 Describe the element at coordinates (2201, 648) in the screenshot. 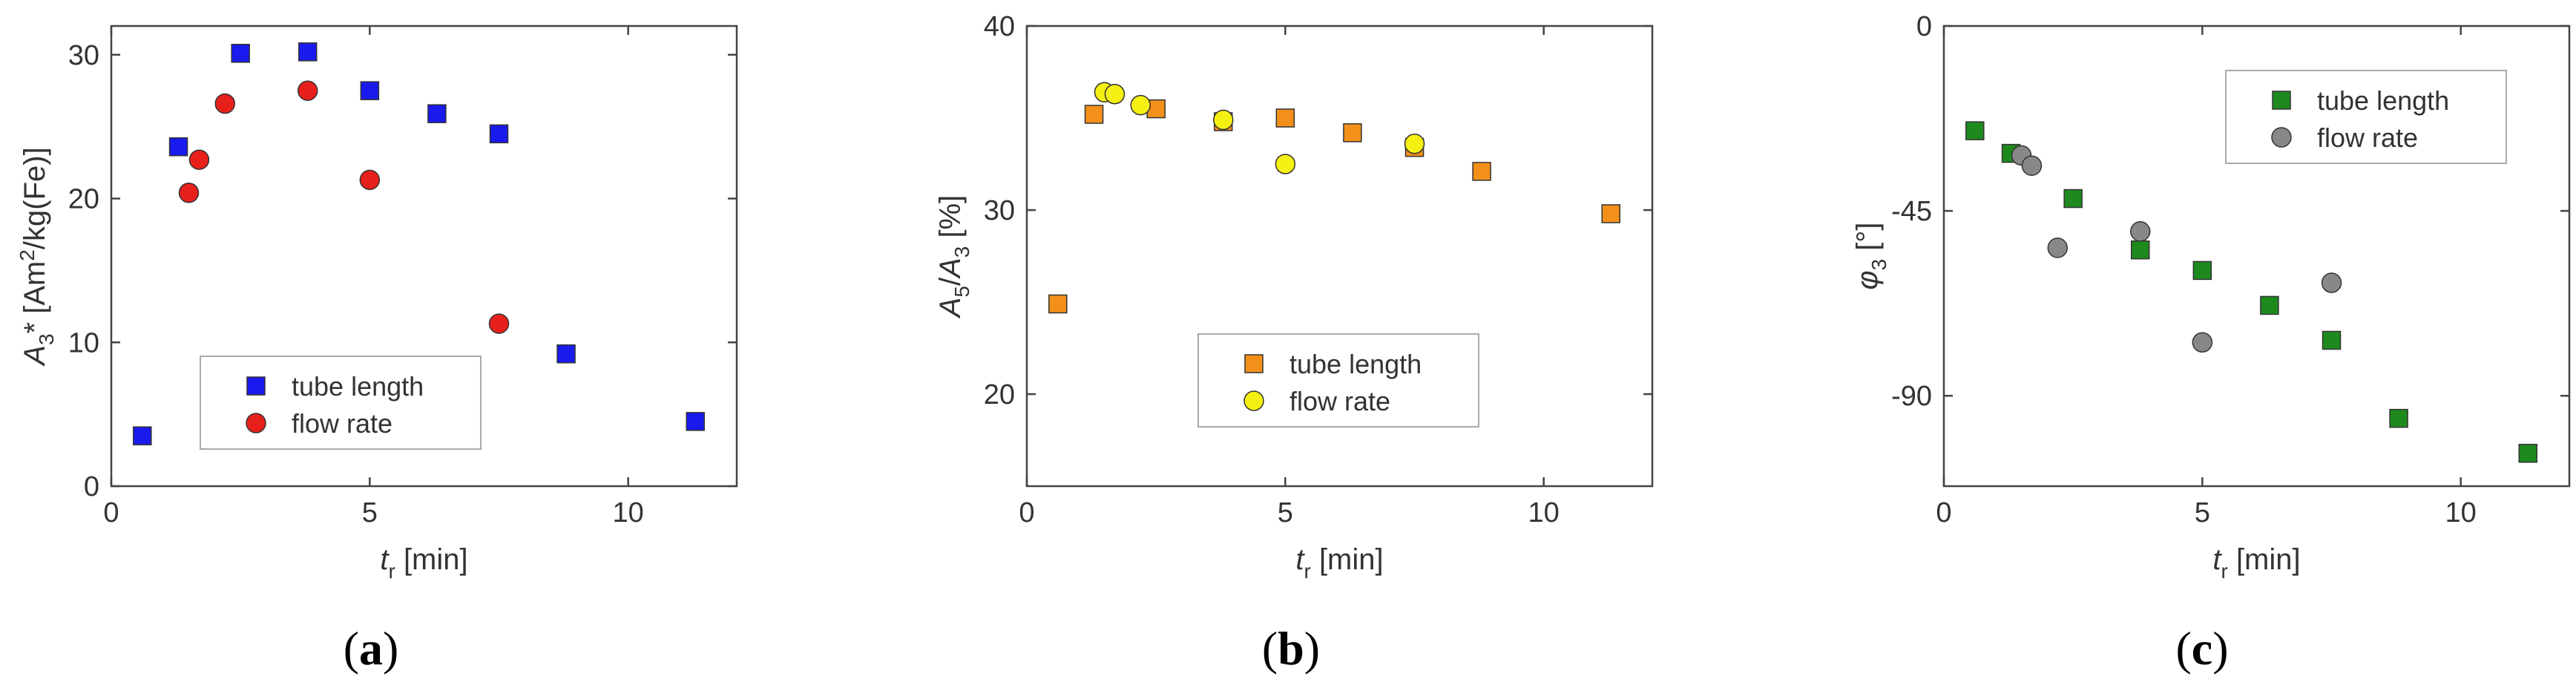

I see `panel-caption: (c)` at that location.